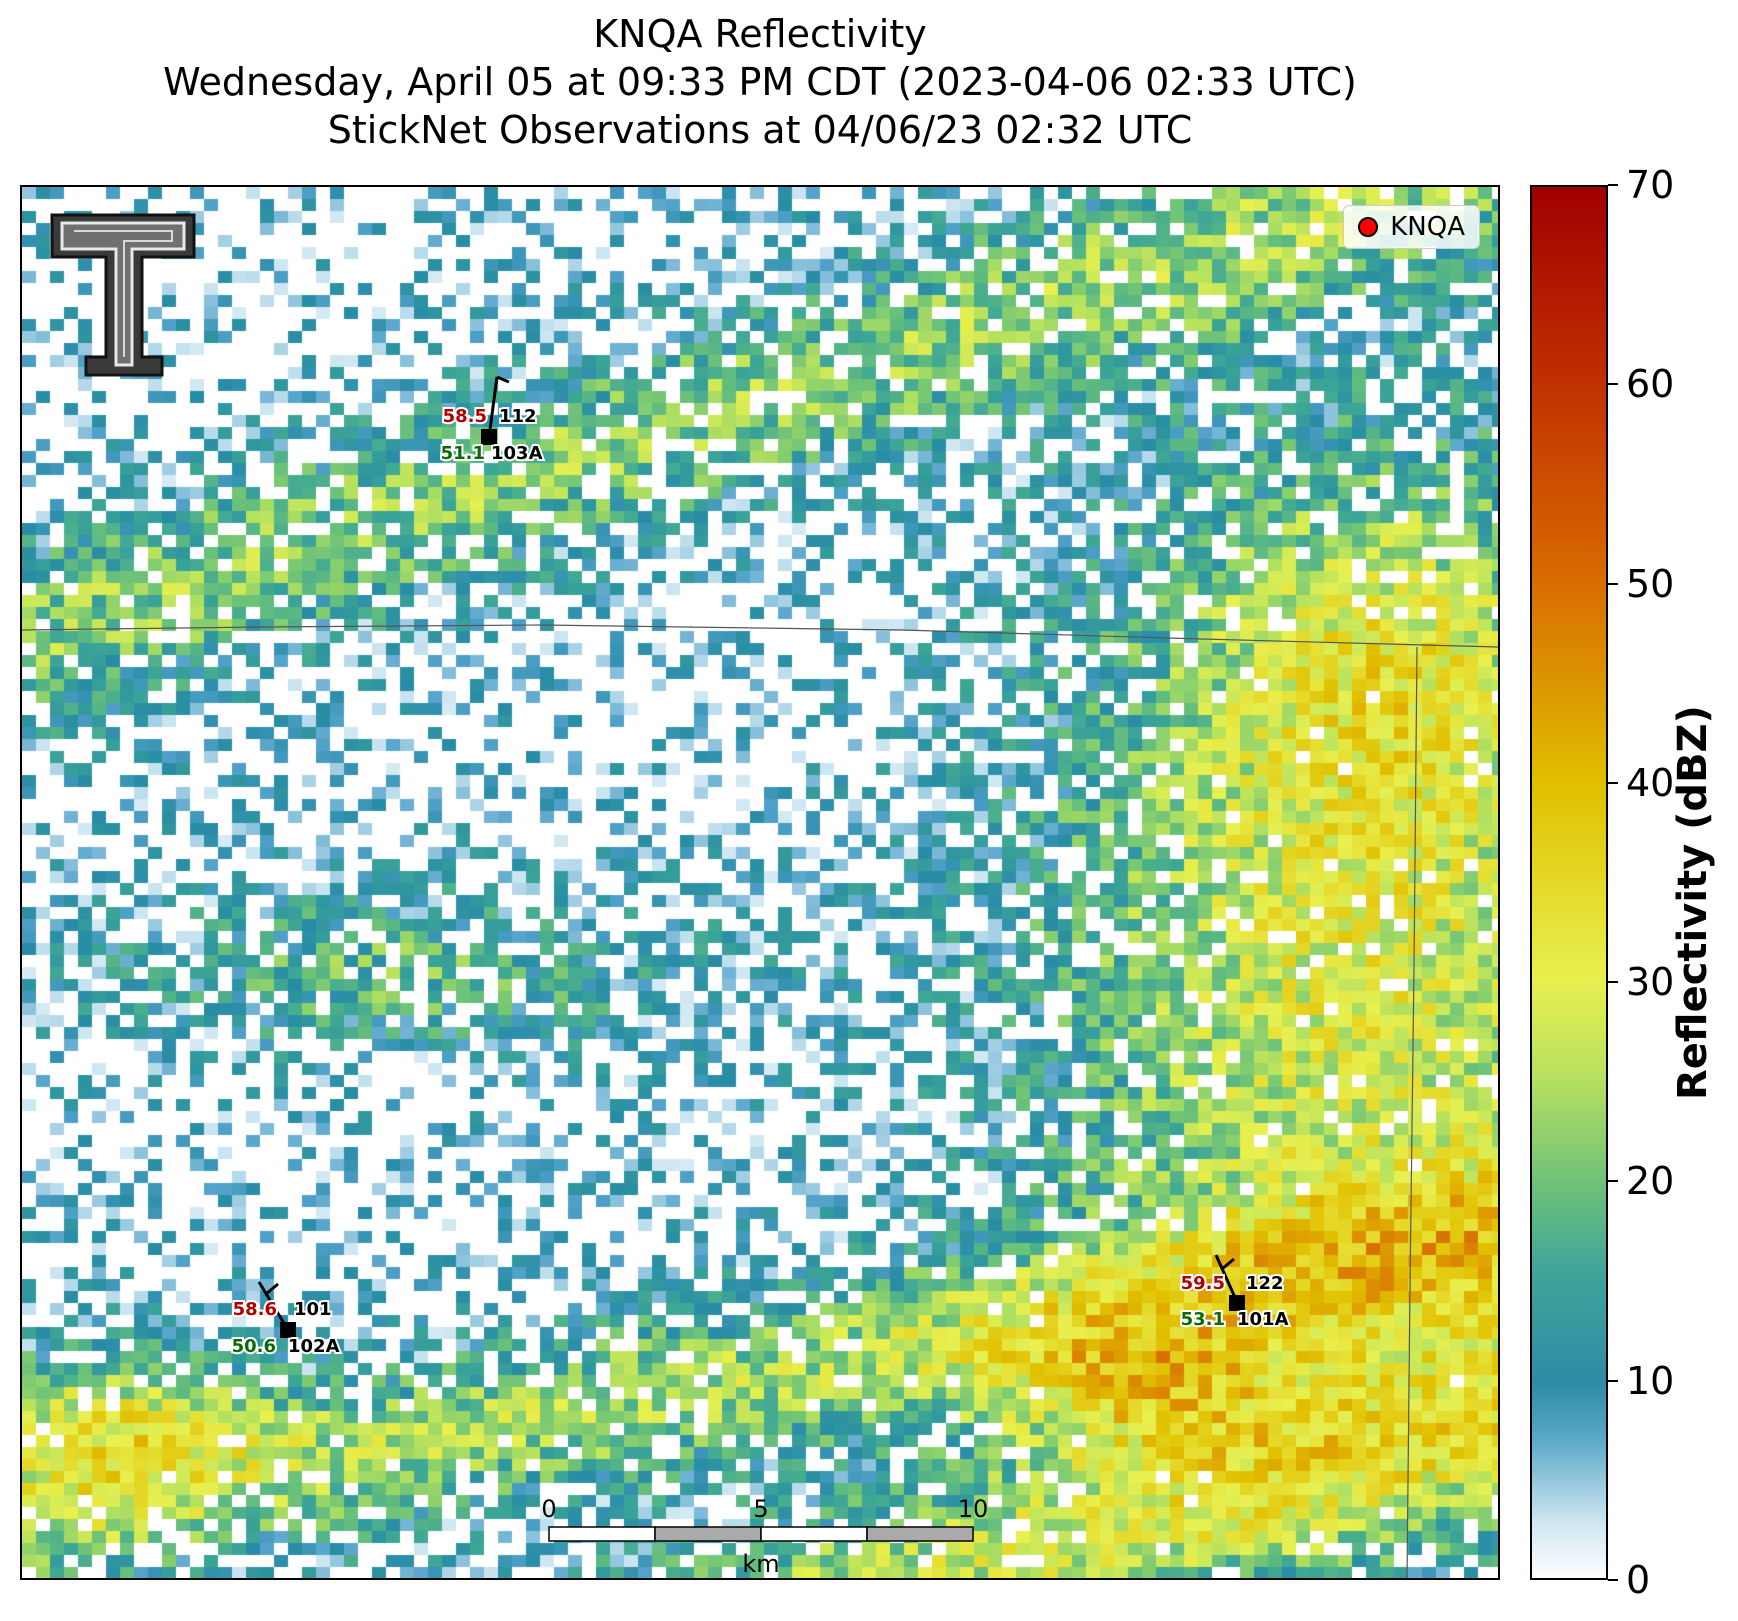 Image resolution: width=1738 pixels, height=1621 pixels. Describe the element at coordinates (1641, 584) in the screenshot. I see `colorbar-tick-label: 50` at that location.